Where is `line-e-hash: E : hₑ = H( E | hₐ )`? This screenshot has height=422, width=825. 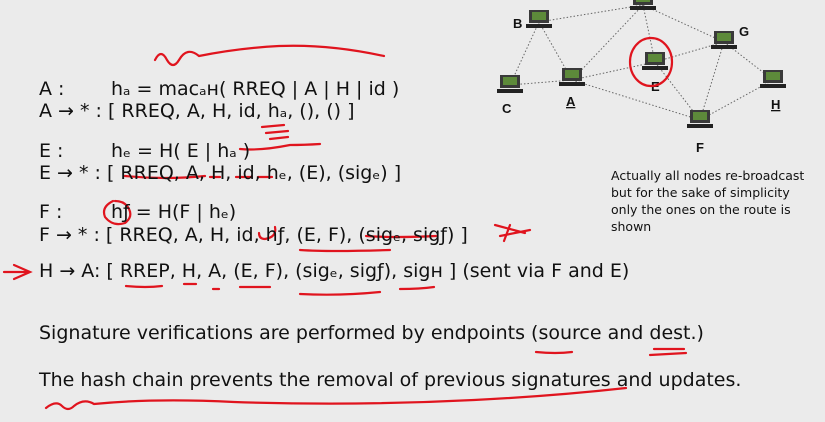 line-e-hash: E : hₑ = H( E | hₐ ) is located at coordinates (144, 151).